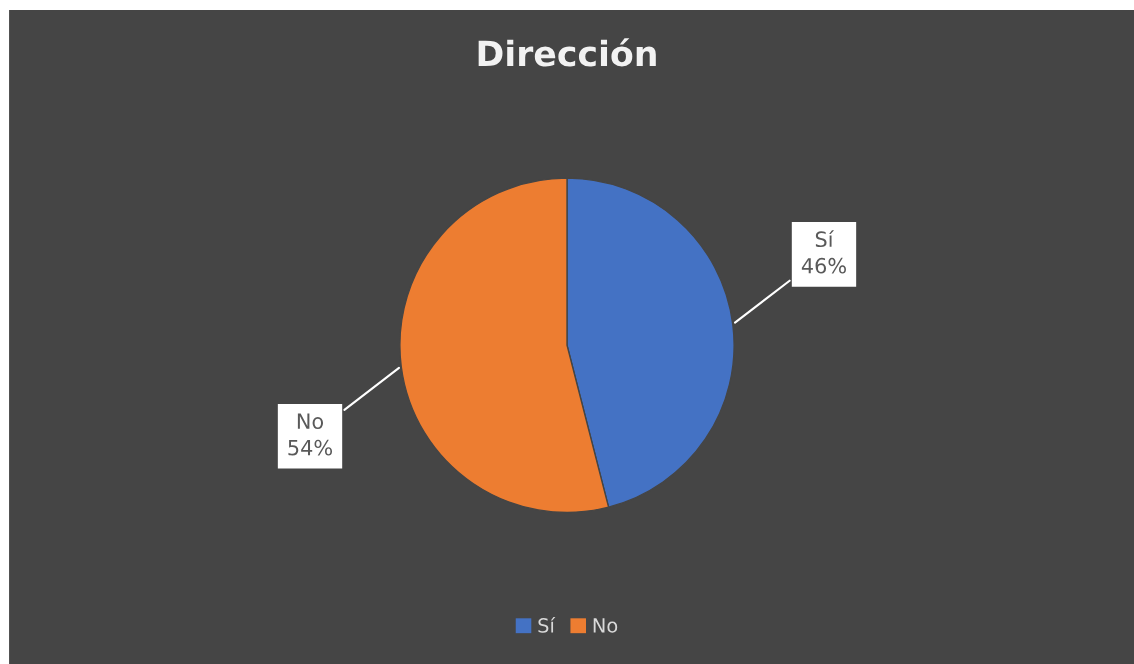 The height and width of the screenshot is (664, 1134). What do you see at coordinates (823, 265) in the screenshot?
I see `data-label: 46%` at bounding box center [823, 265].